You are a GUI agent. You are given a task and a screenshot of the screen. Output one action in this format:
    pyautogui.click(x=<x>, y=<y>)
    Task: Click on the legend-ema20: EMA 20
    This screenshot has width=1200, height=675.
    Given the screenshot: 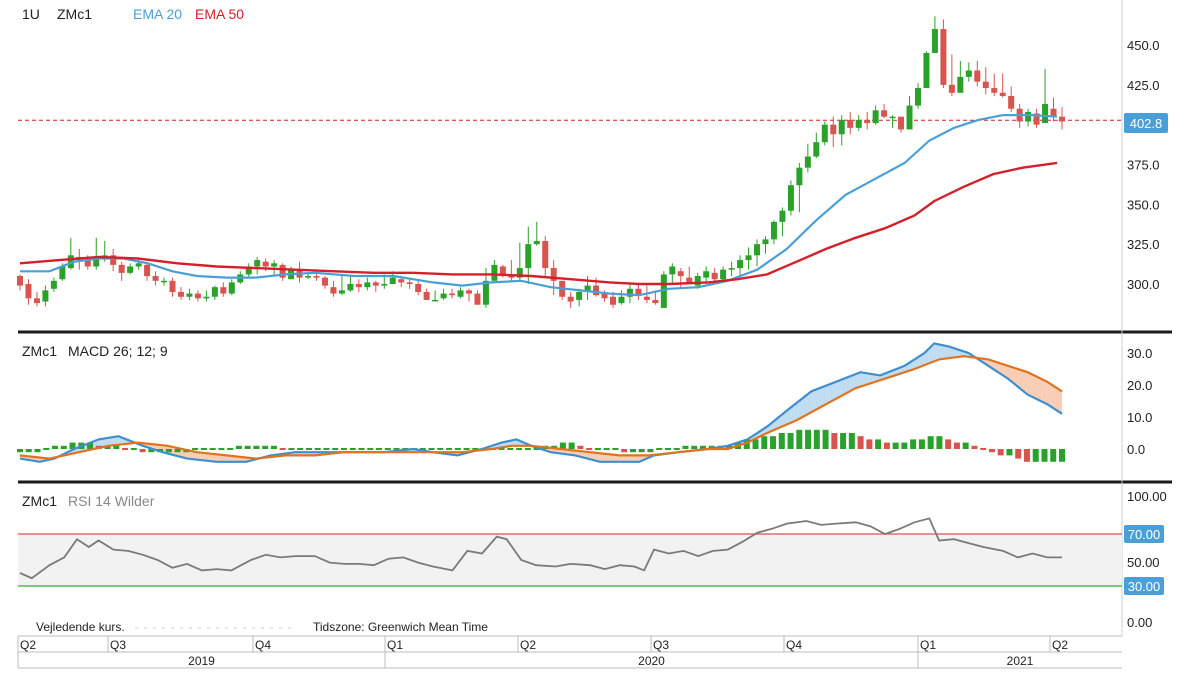 What is the action you would take?
    pyautogui.click(x=157, y=14)
    